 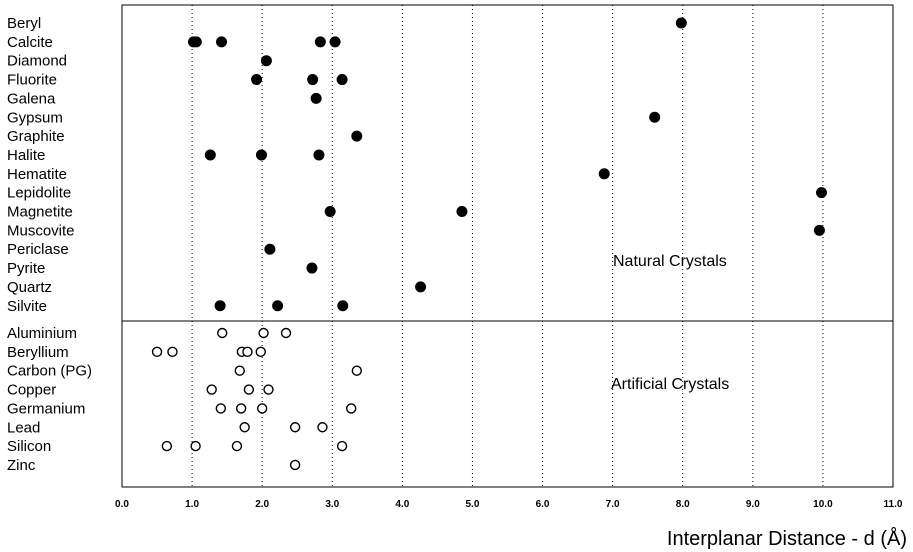 I want to click on x-tick-label: 3.0, so click(x=332, y=504).